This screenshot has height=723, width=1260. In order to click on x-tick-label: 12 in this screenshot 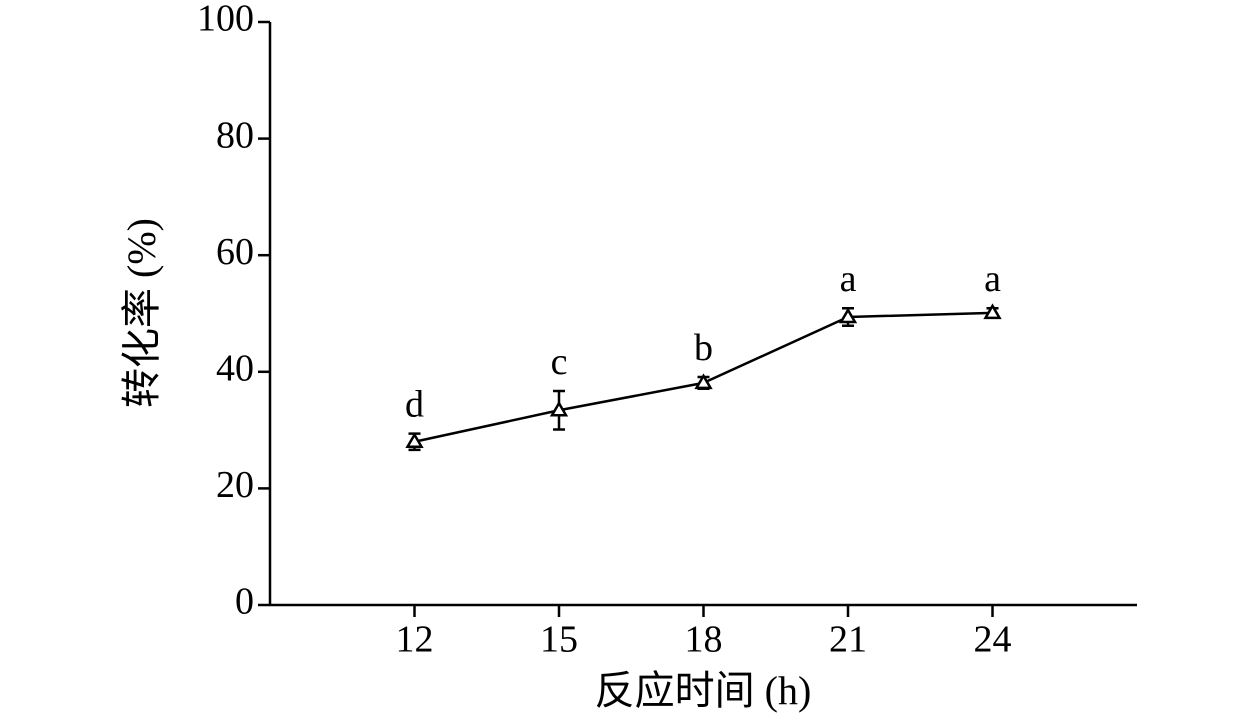, I will do `click(415, 640)`.